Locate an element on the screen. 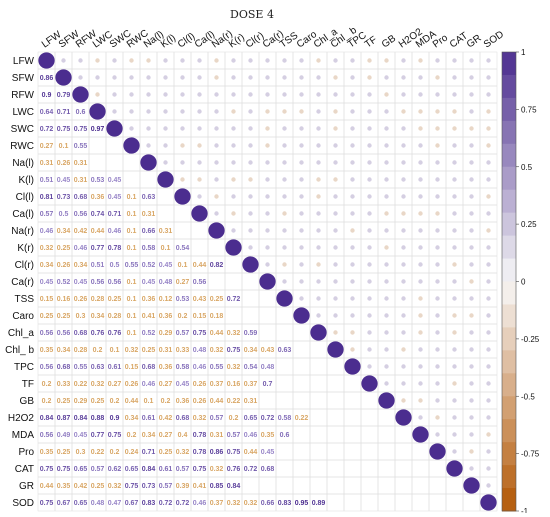  correlation-value: 0.79 is located at coordinates (64, 95).